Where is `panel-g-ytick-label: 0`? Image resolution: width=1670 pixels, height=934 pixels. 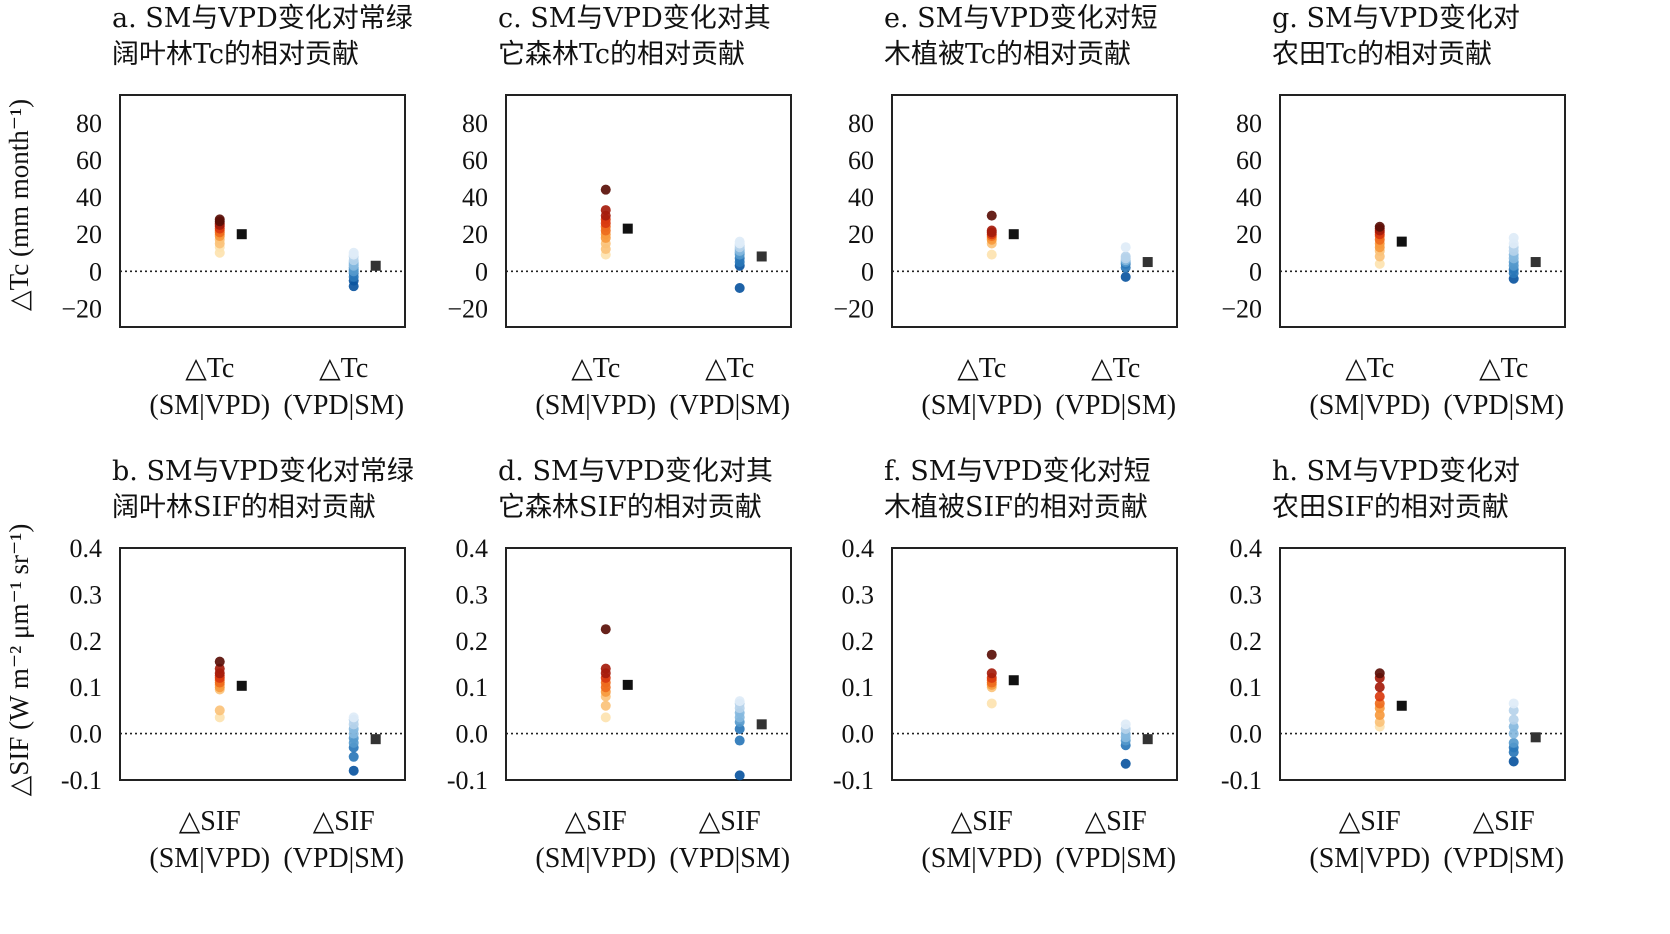 panel-g-ytick-label: 0 is located at coordinates (1255, 271).